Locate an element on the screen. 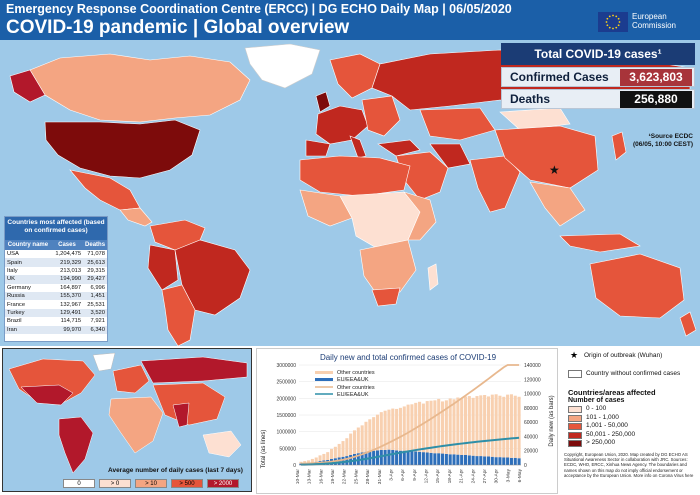 This screenshot has width=700, height=495. cell-cases: 129,491 is located at coordinates (67, 313).